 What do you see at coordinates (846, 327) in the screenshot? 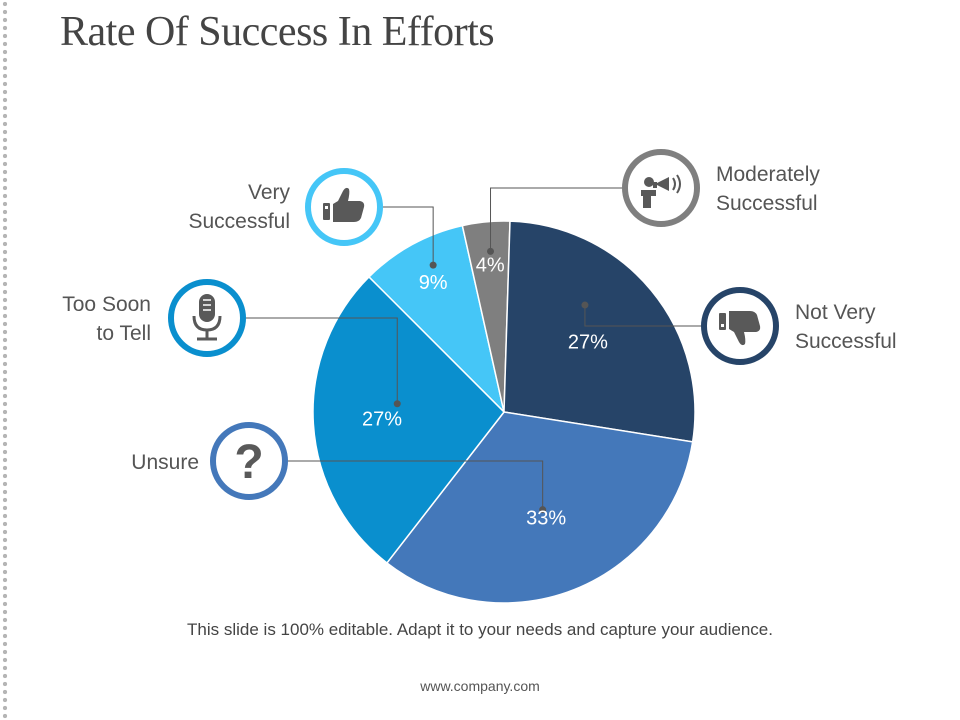
I see `label-not-very-successful: Not Very Successful` at bounding box center [846, 327].